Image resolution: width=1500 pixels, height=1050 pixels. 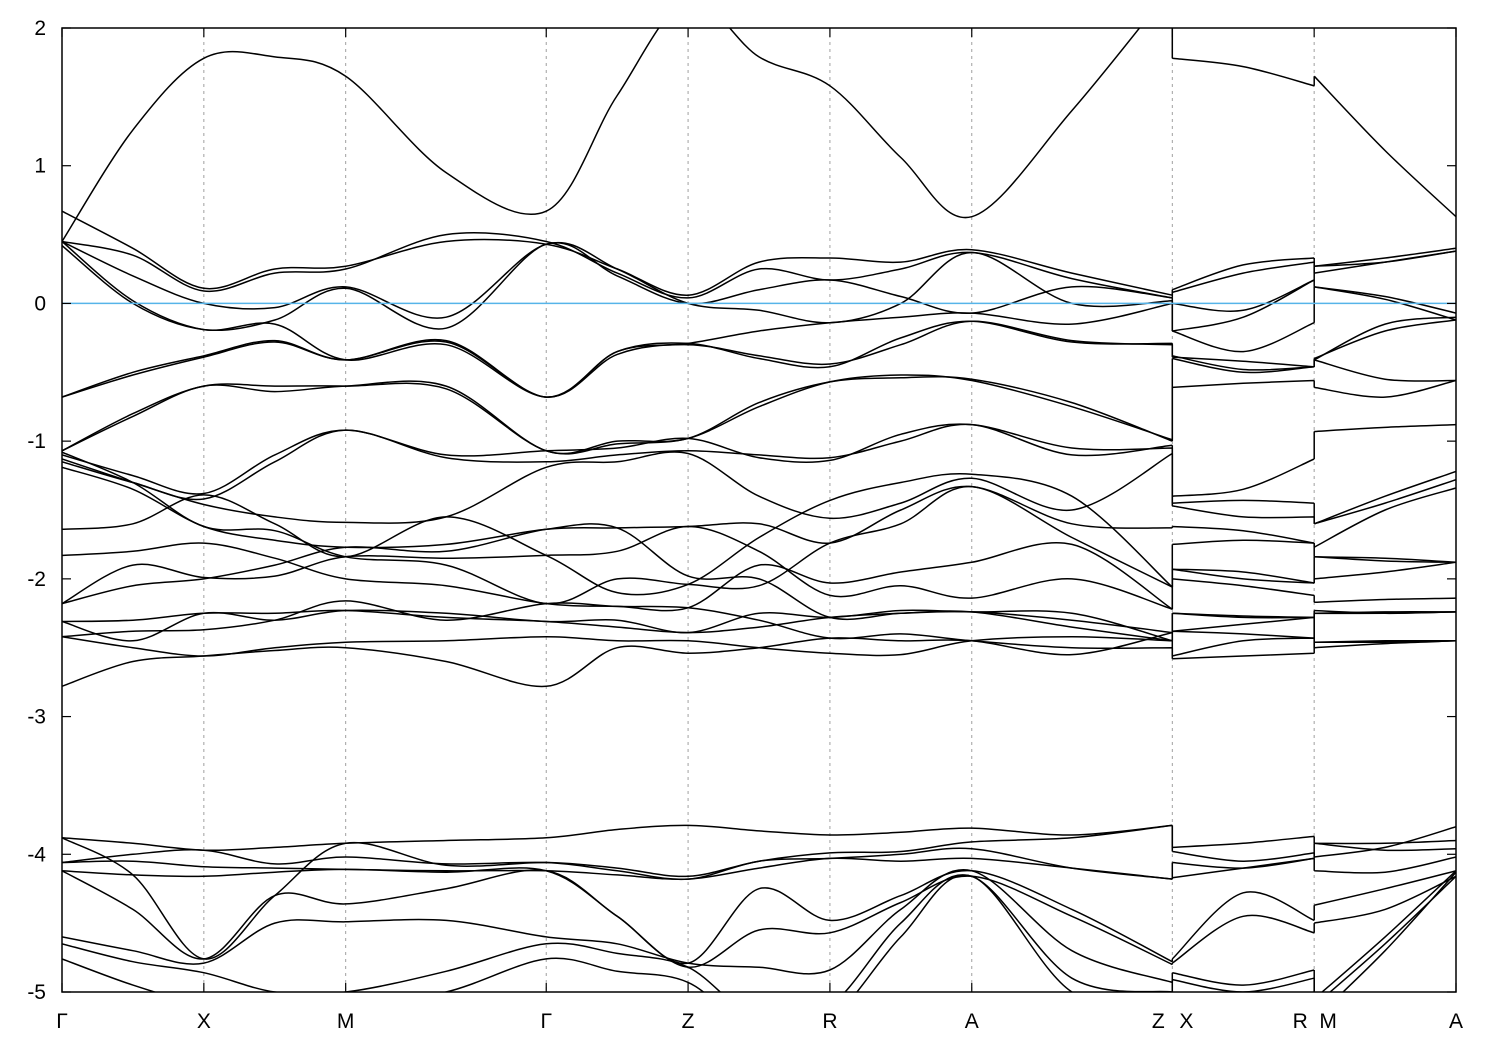 I want to click on y-tick-label: 2, so click(x=40, y=28).